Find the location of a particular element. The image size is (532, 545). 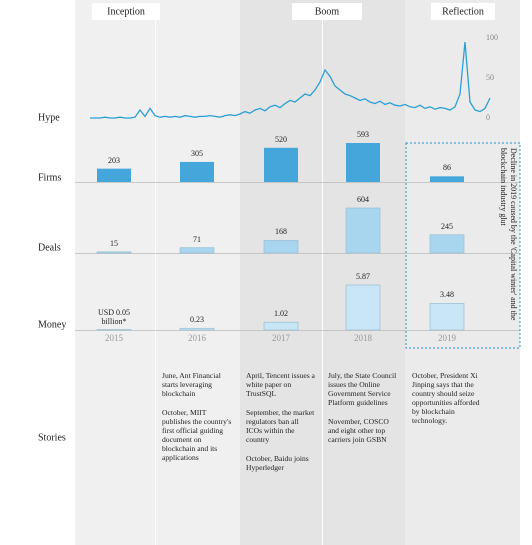

annotation-box is located at coordinates (463, 245).